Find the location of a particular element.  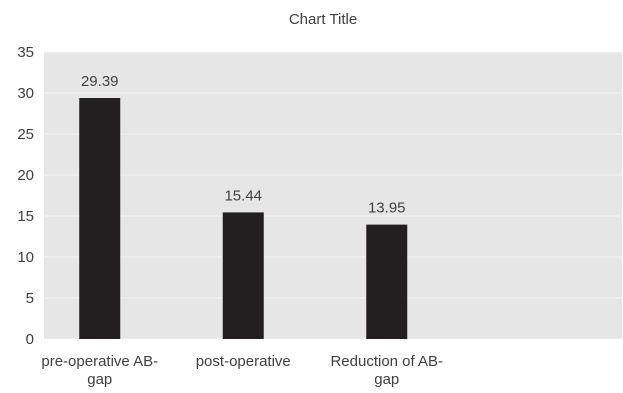

data-label: 15.44 is located at coordinates (243, 195).